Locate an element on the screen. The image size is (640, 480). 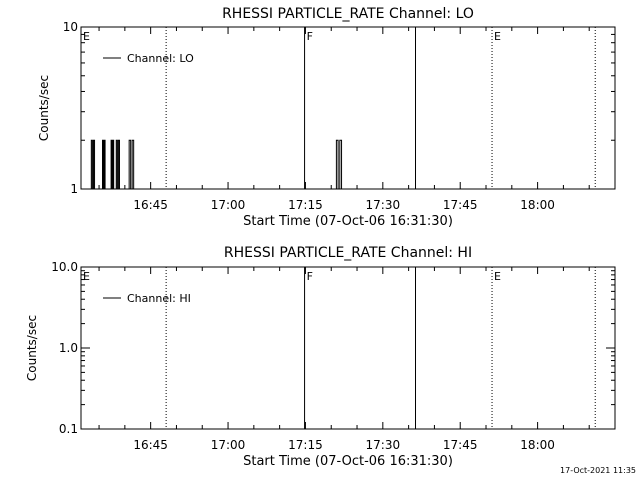
panel-1-x-tick-label: 17:45 is located at coordinates (460, 205).